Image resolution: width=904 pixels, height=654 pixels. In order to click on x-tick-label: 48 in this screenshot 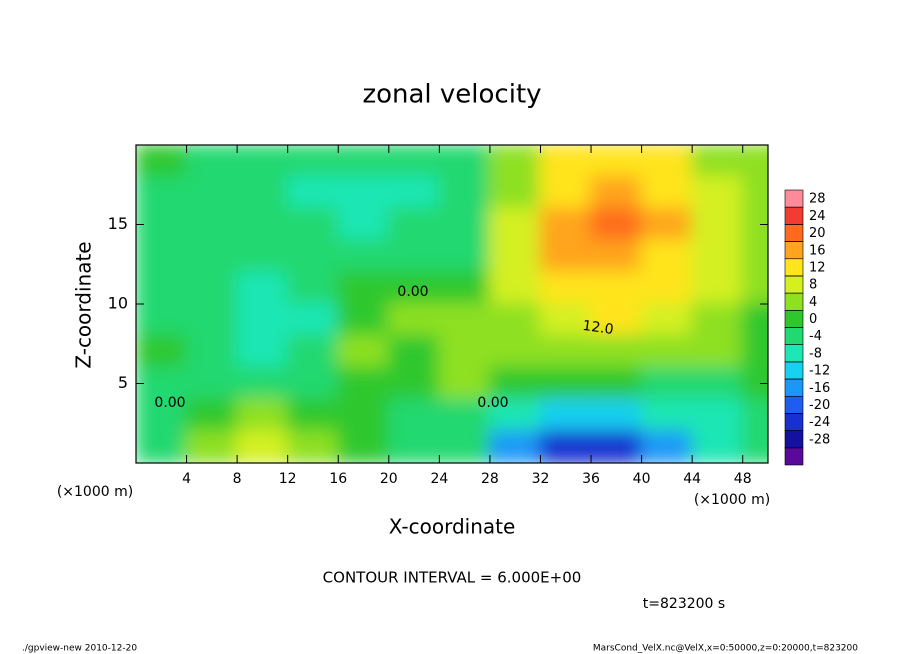, I will do `click(743, 479)`.